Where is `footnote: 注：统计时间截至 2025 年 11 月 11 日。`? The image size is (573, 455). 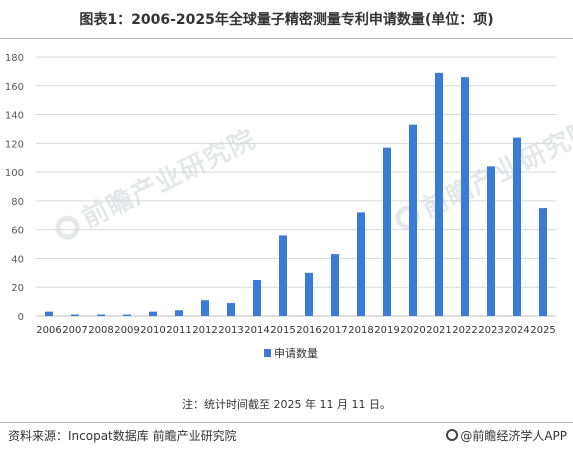
footnote: 注：统计时间截至 2025 年 11 月 11 日。 is located at coordinates (286, 404).